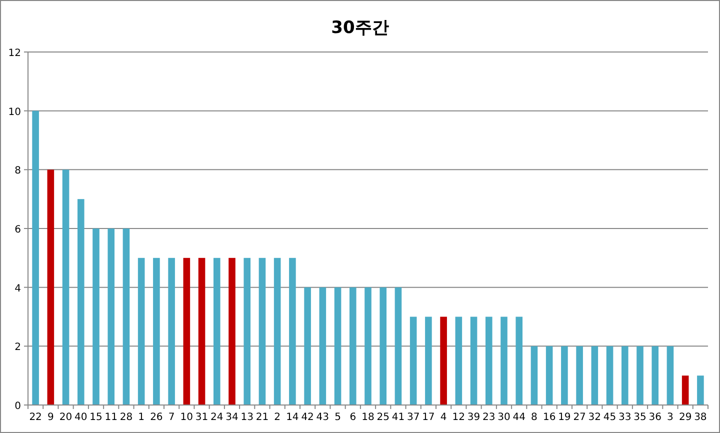 The height and width of the screenshot is (433, 720). What do you see at coordinates (398, 417) in the screenshot?
I see `x-tick-label: 41` at bounding box center [398, 417].